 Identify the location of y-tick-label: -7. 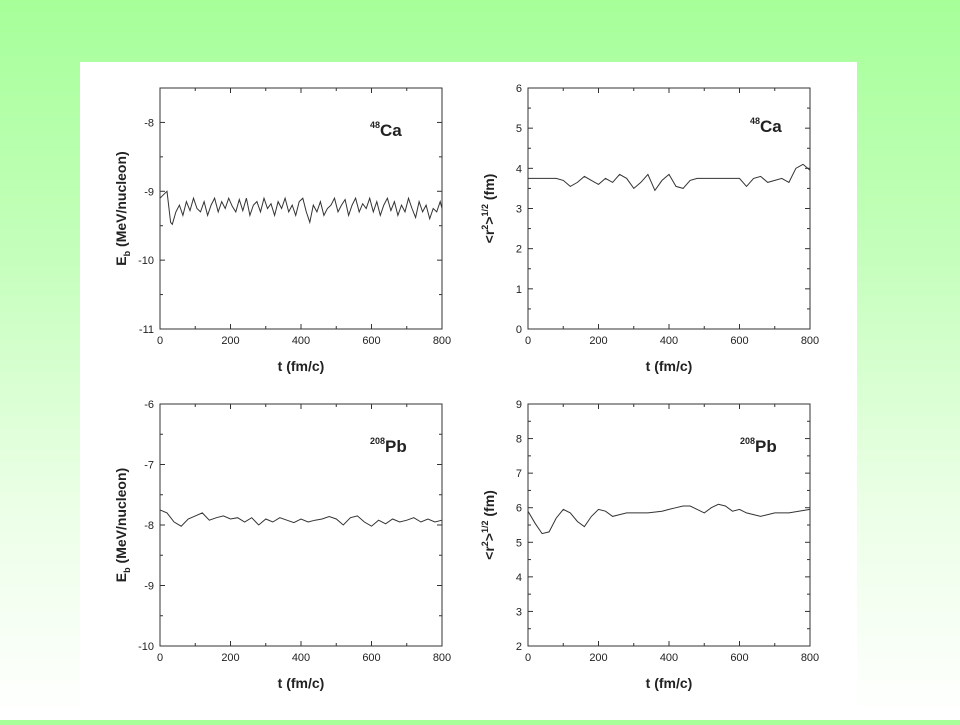
(149, 466).